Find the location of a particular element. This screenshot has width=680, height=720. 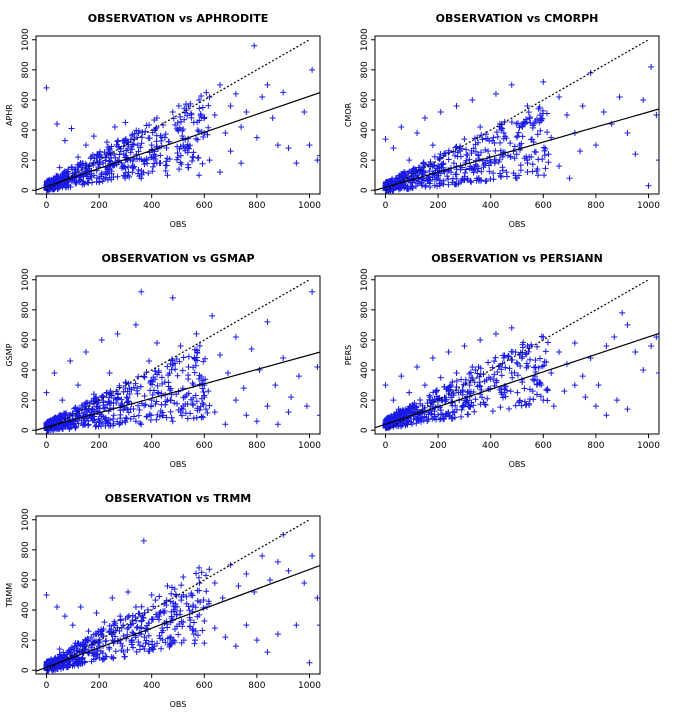

y-axis-label: TRMM is located at coordinates (9, 595).